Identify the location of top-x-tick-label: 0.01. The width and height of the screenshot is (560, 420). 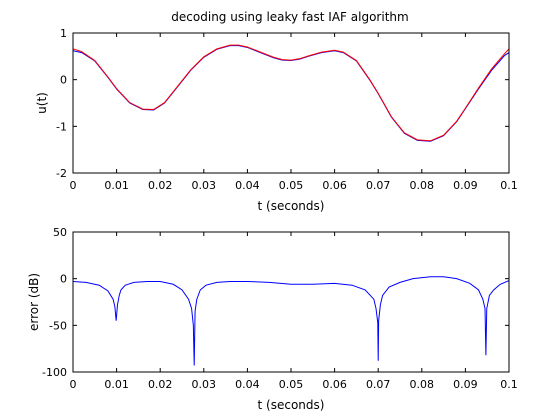
(116, 185).